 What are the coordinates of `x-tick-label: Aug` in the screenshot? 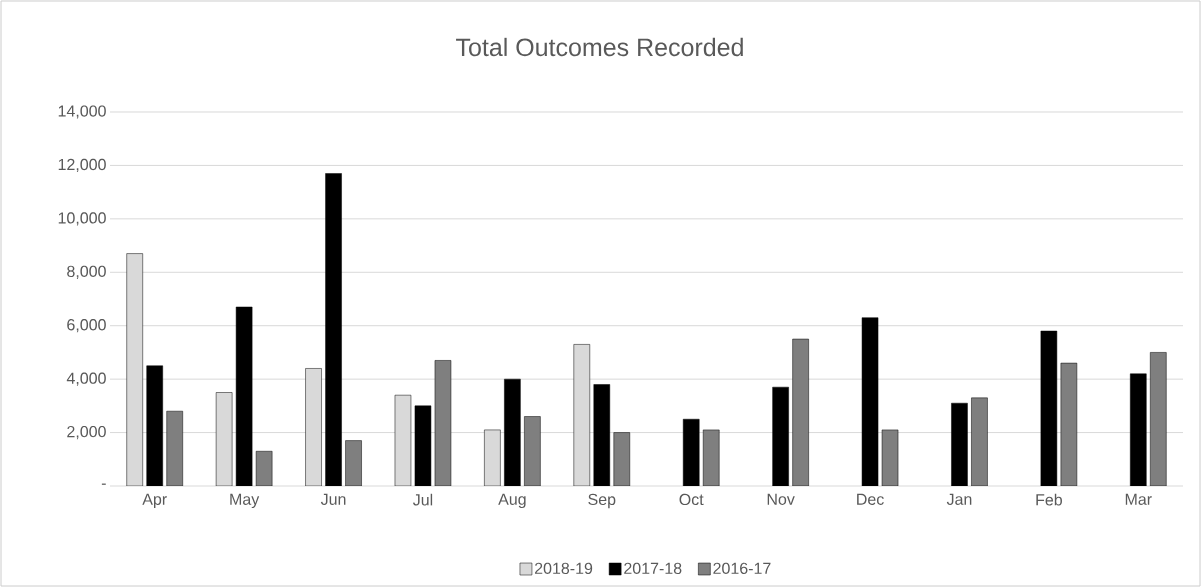 It's located at (512, 501).